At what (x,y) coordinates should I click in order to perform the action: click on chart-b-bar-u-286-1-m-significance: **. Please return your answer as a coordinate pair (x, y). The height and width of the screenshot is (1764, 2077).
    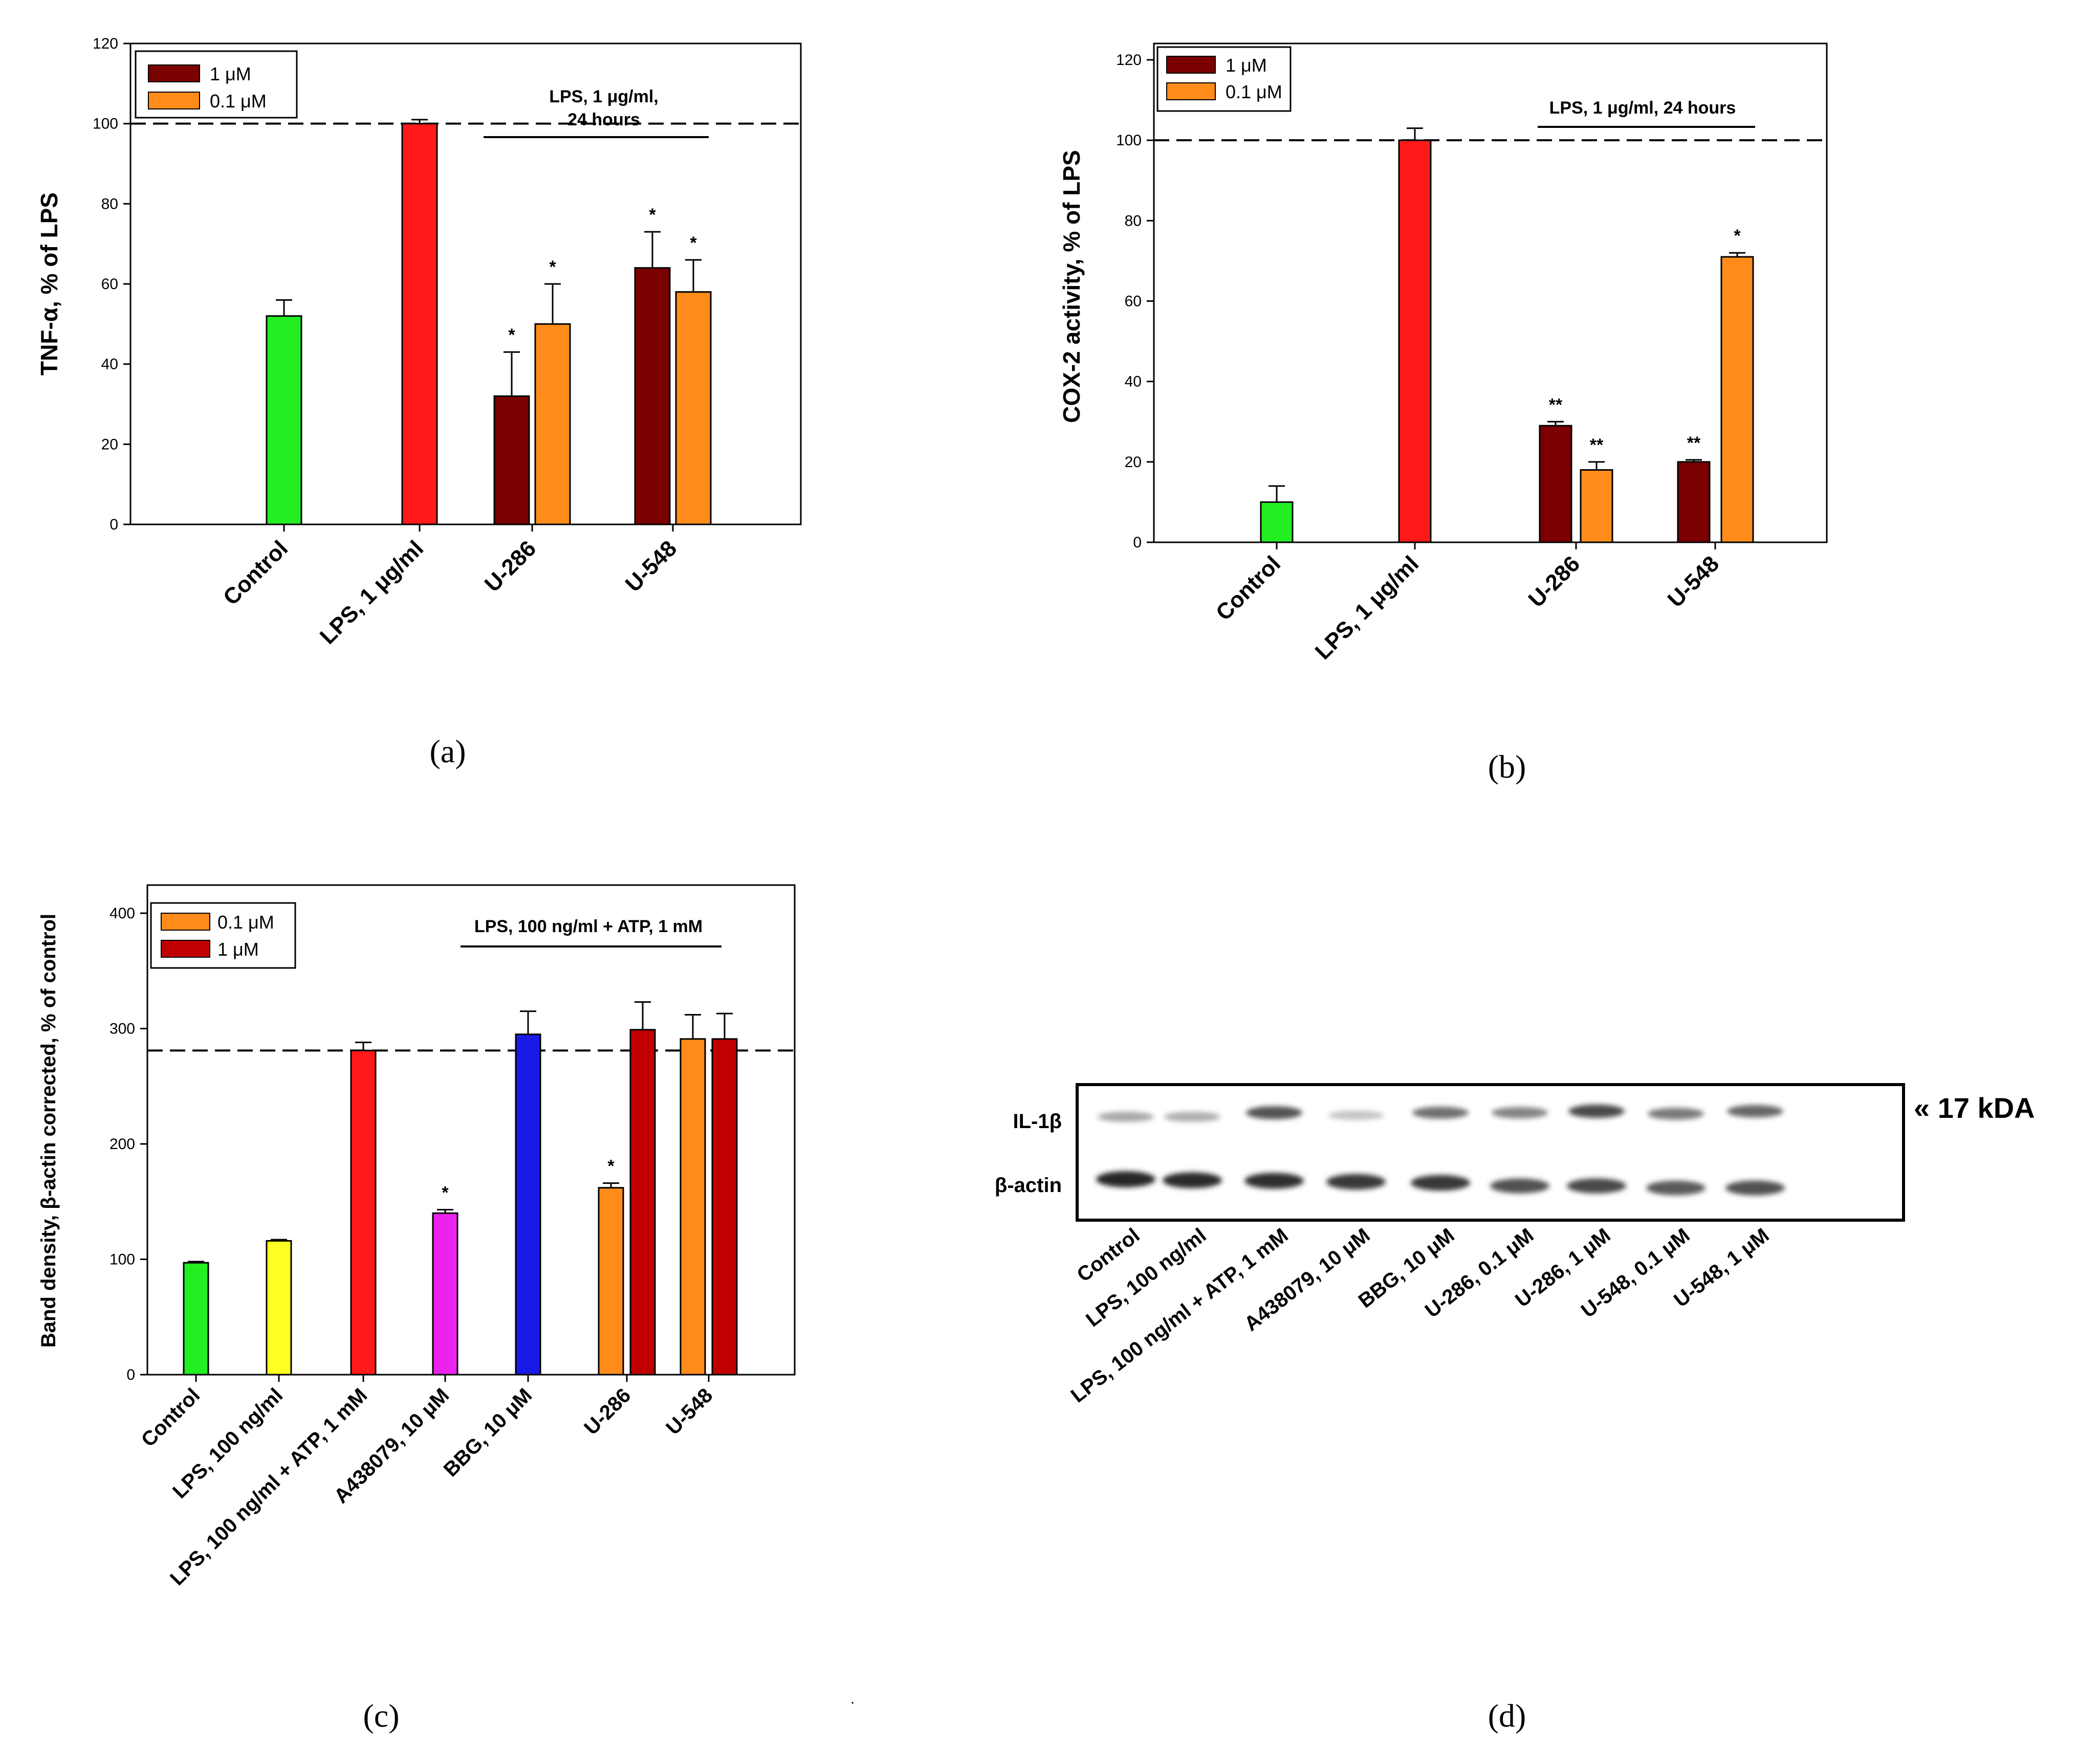
    Looking at the image, I should click on (1556, 405).